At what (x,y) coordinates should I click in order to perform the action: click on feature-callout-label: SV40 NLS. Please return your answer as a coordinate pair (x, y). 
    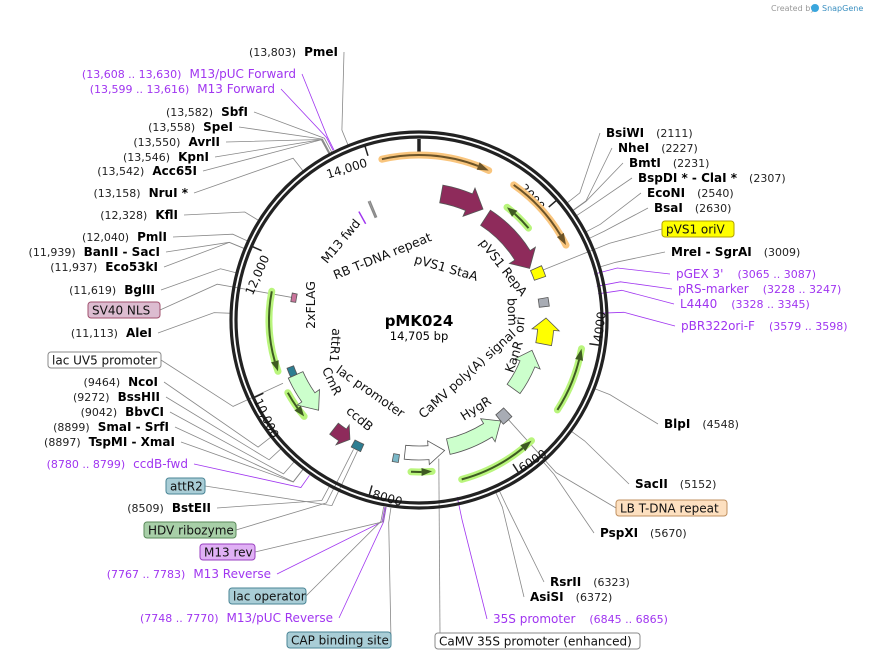
    Looking at the image, I should click on (121, 311).